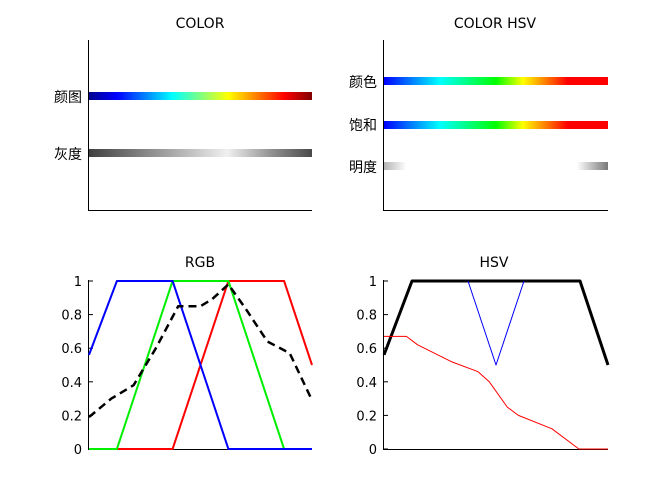  Describe the element at coordinates (68, 98) in the screenshot. I see `row-label: 颜图` at that location.